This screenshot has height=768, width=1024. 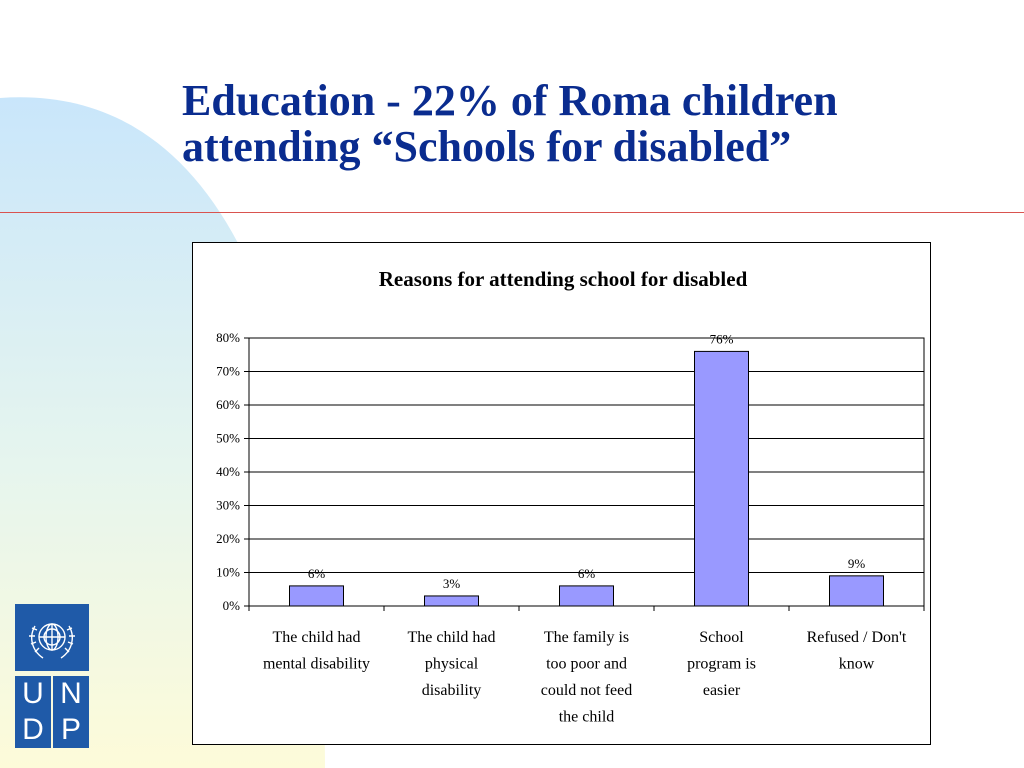 What do you see at coordinates (857, 563) in the screenshot?
I see `data-label: 9%` at bounding box center [857, 563].